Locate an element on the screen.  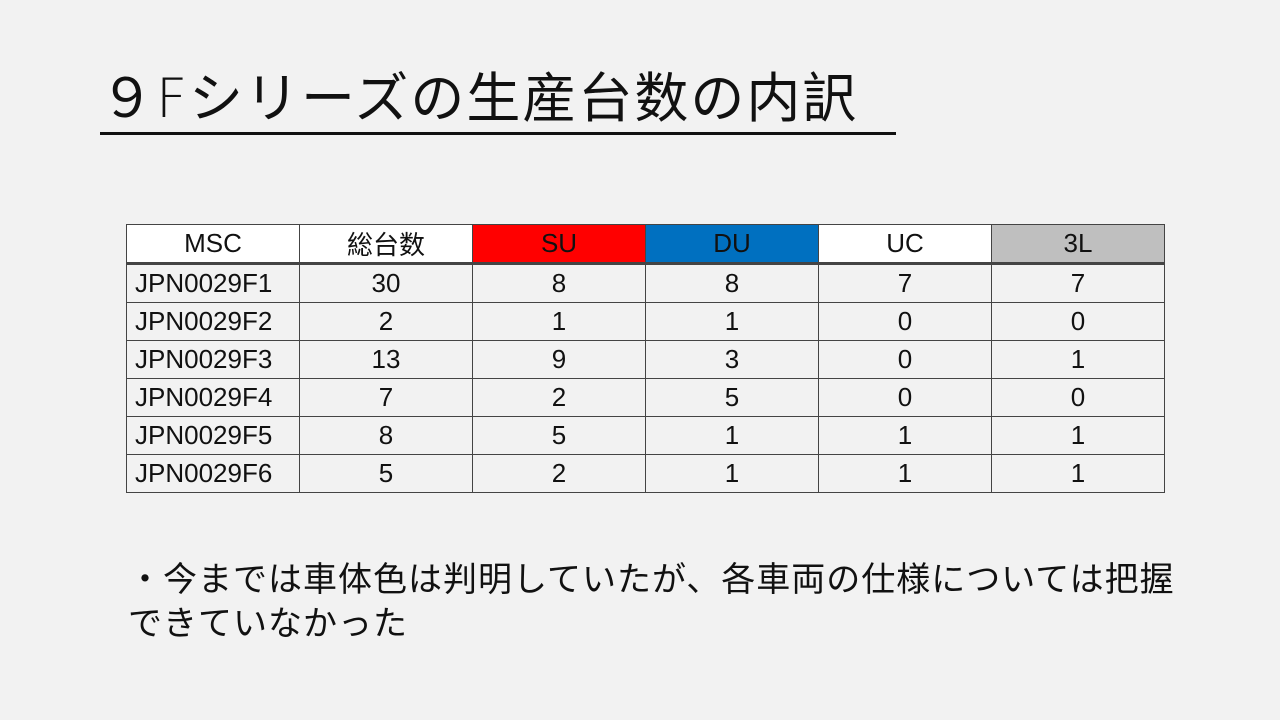
table-row: JPN0029F2 2 1 1 0 0 is located at coordinates (645, 321).